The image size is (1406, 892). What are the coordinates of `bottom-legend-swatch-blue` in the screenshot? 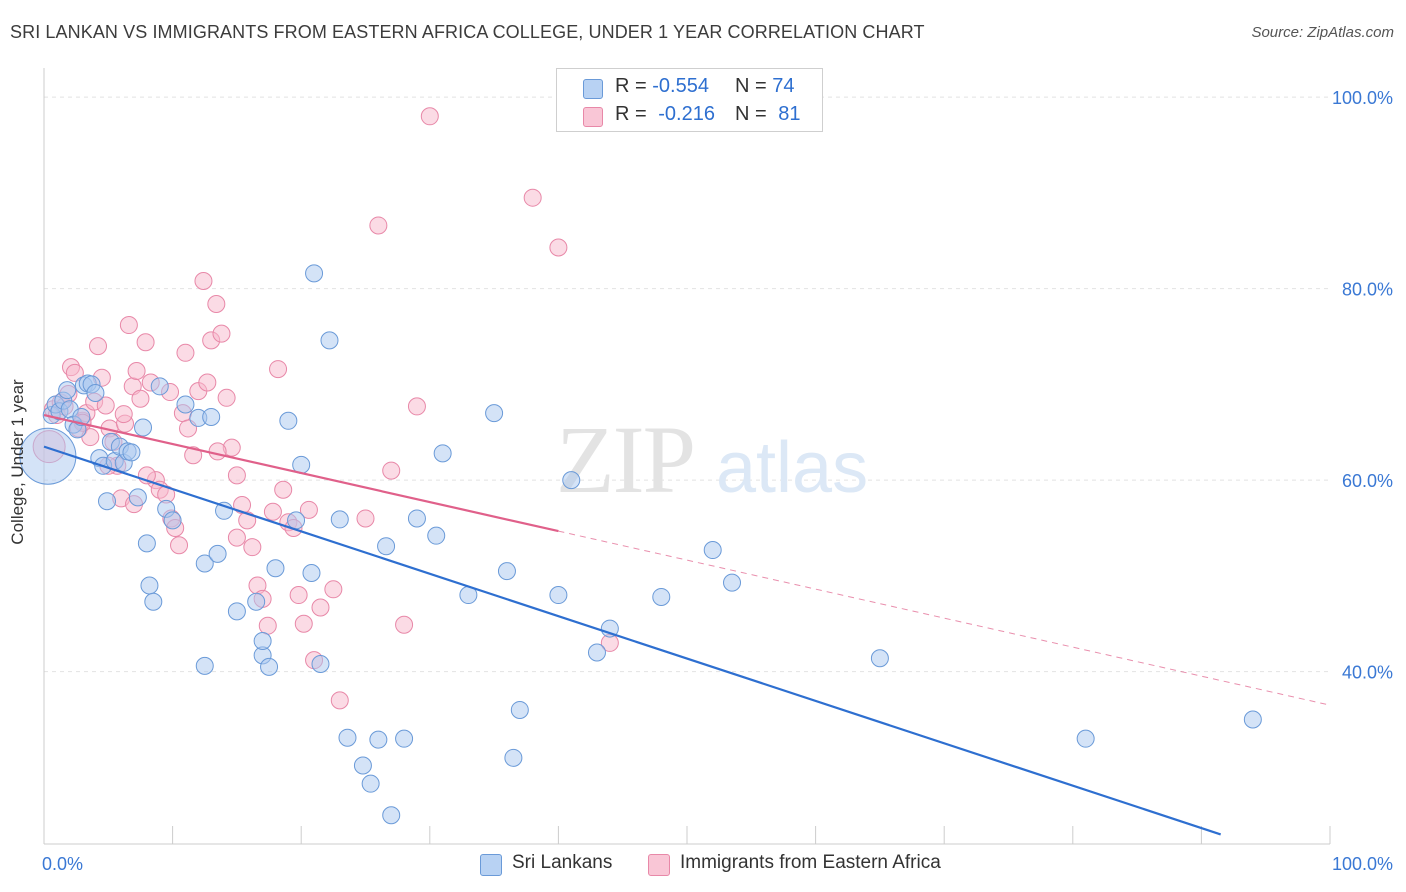 It's located at (491, 865).